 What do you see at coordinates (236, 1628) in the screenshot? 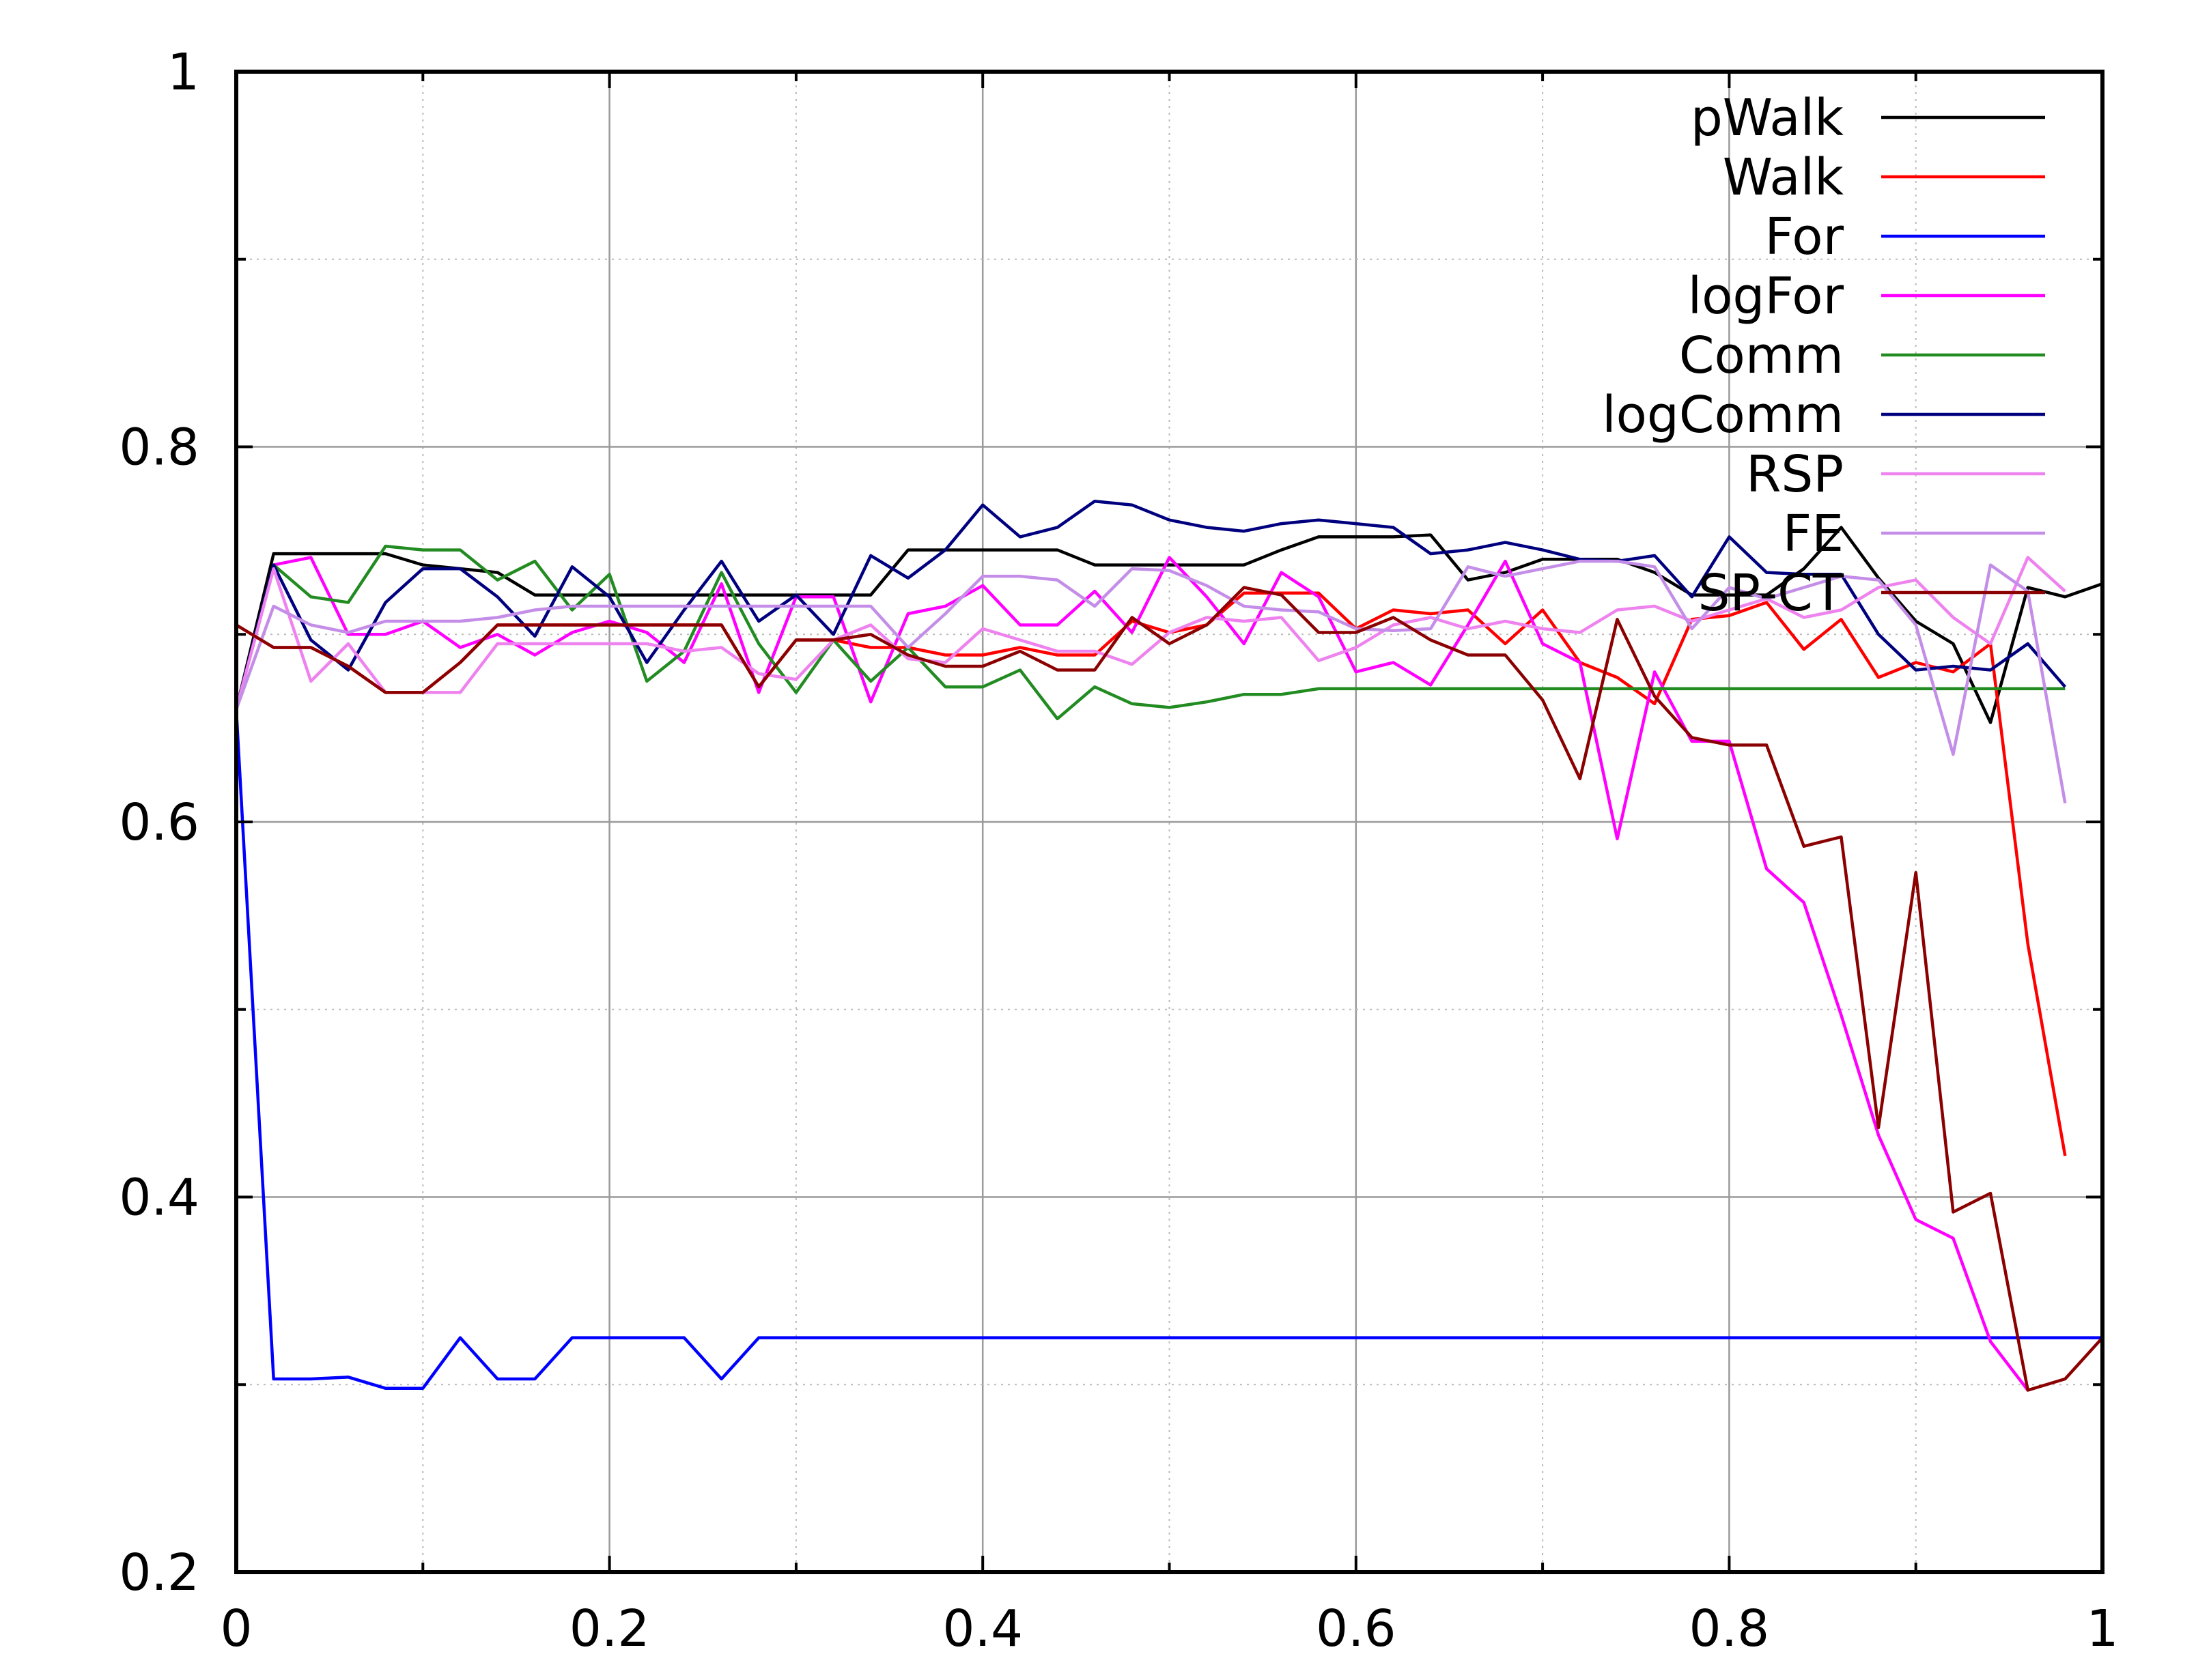
I see `x-tick-label: 0` at bounding box center [236, 1628].